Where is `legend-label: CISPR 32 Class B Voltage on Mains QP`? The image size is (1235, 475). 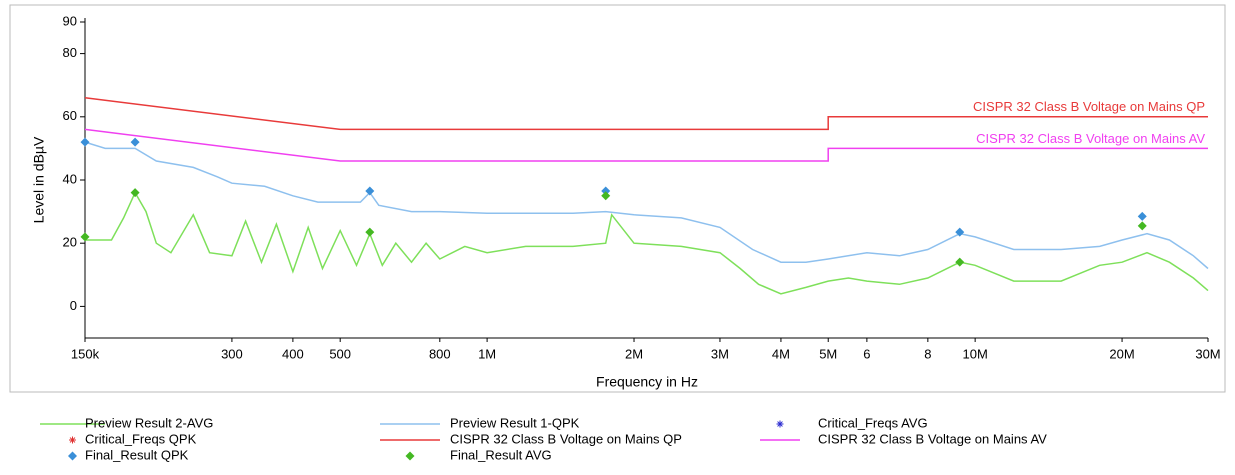
legend-label: CISPR 32 Class B Voltage on Mains QP is located at coordinates (566, 438).